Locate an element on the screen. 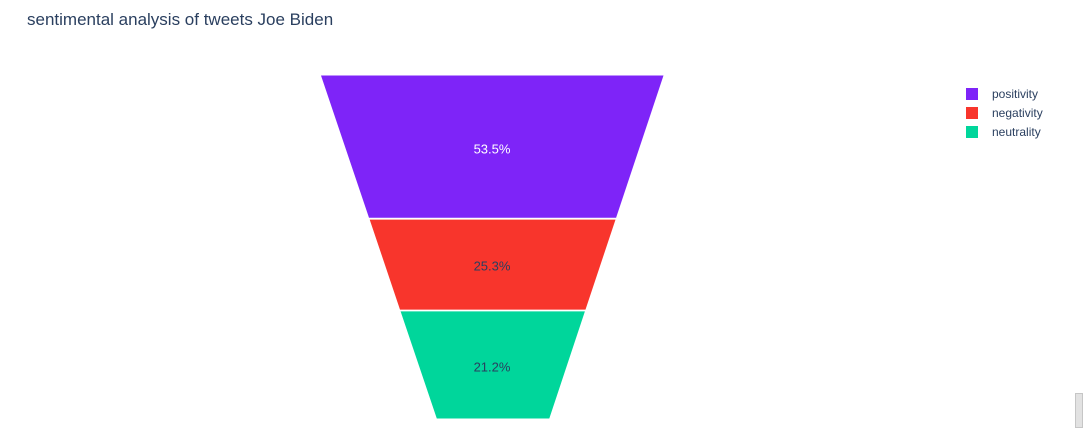 The image size is (1084, 435). legend-swatch-negativity-icon is located at coordinates (972, 112).